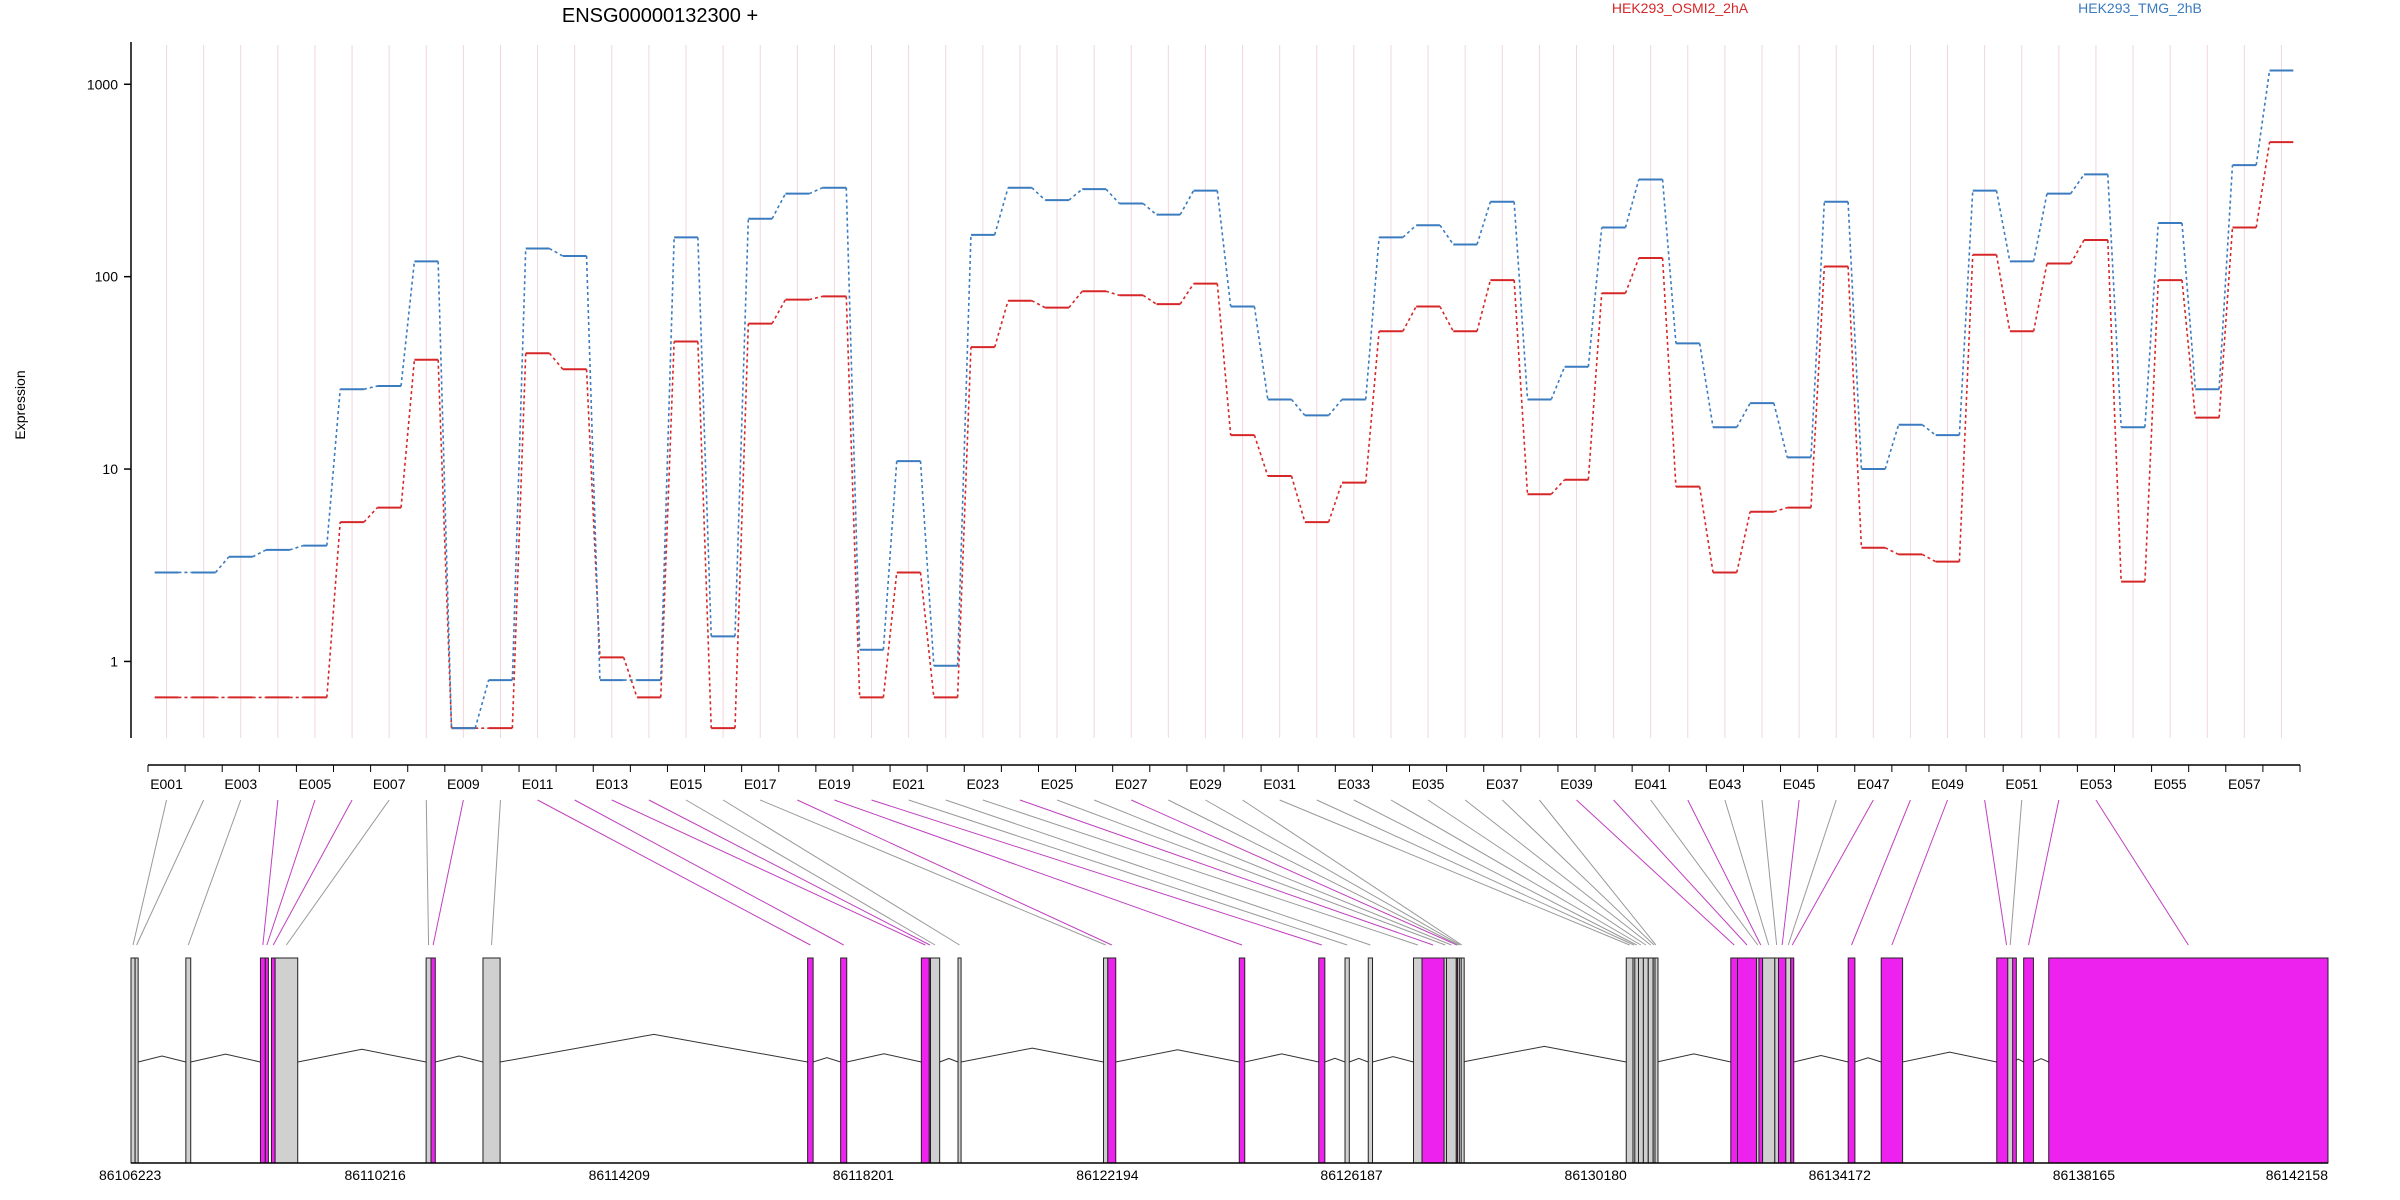  Describe the element at coordinates (1680, 8) in the screenshot. I see `legend-series-0: HEK293_OSMI2_2hA` at that location.